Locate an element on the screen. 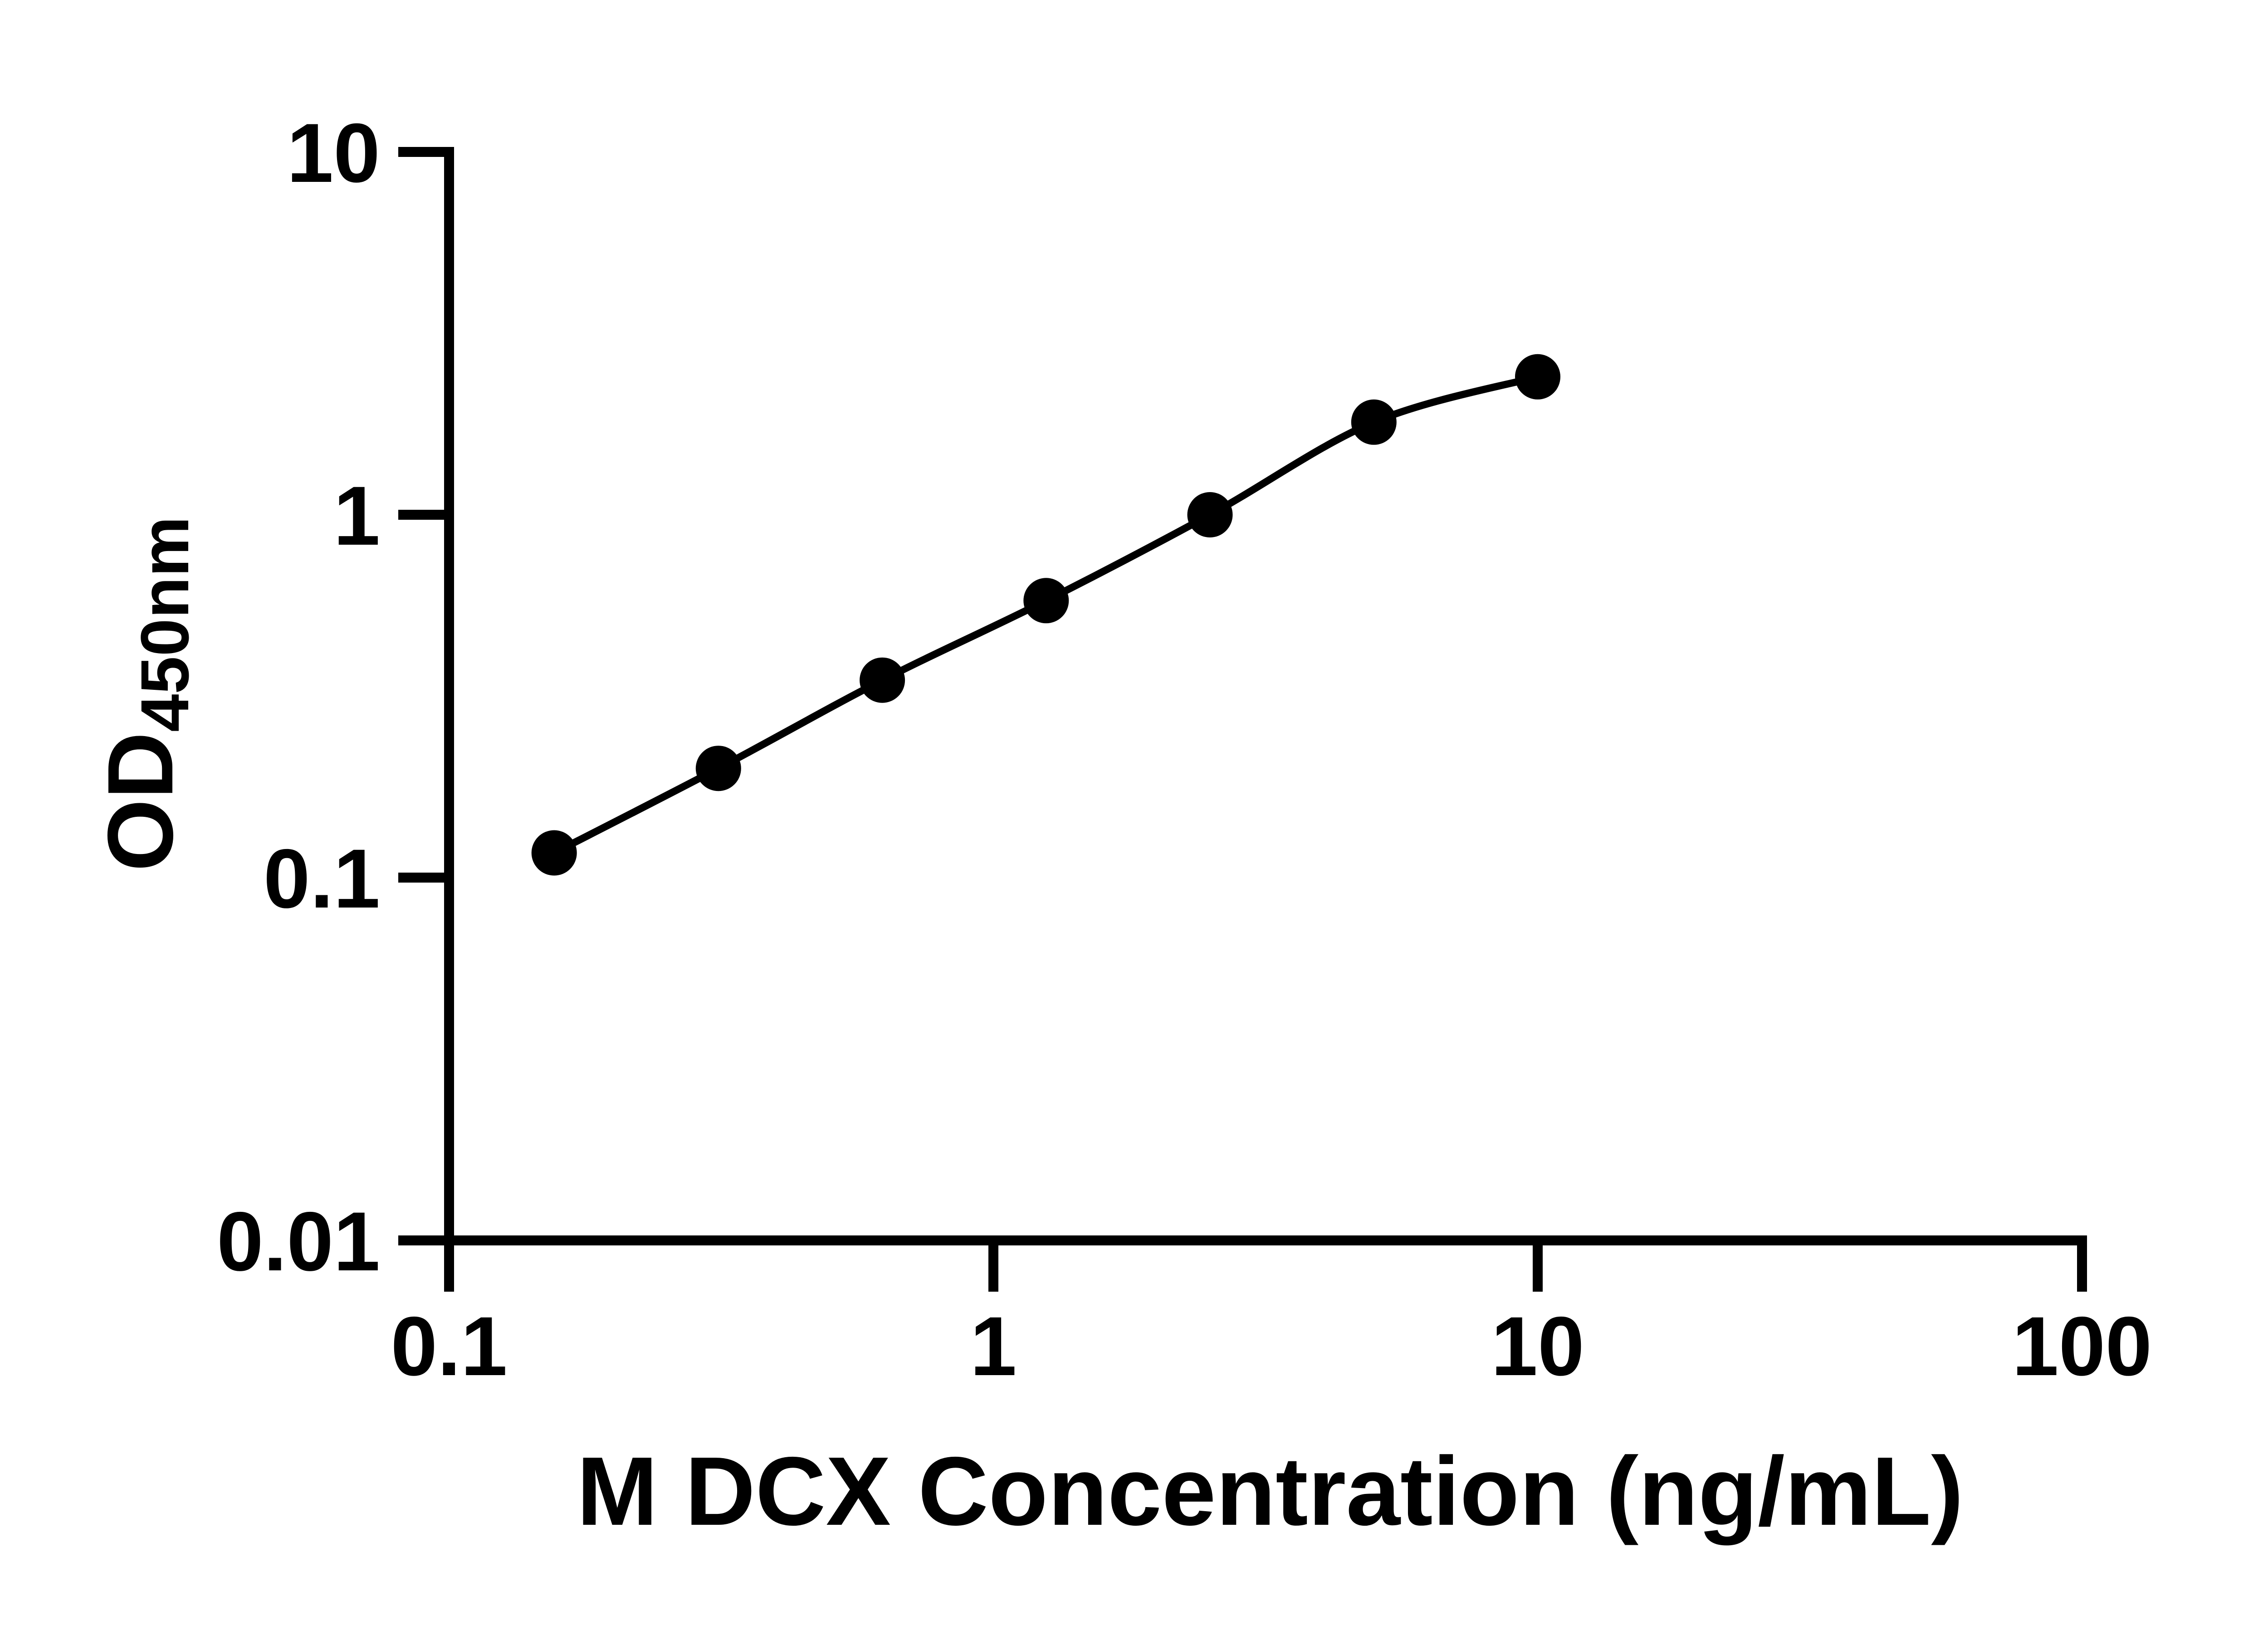 The height and width of the screenshot is (1635, 2268). x-axis-ticks is located at coordinates (1265, 1266).